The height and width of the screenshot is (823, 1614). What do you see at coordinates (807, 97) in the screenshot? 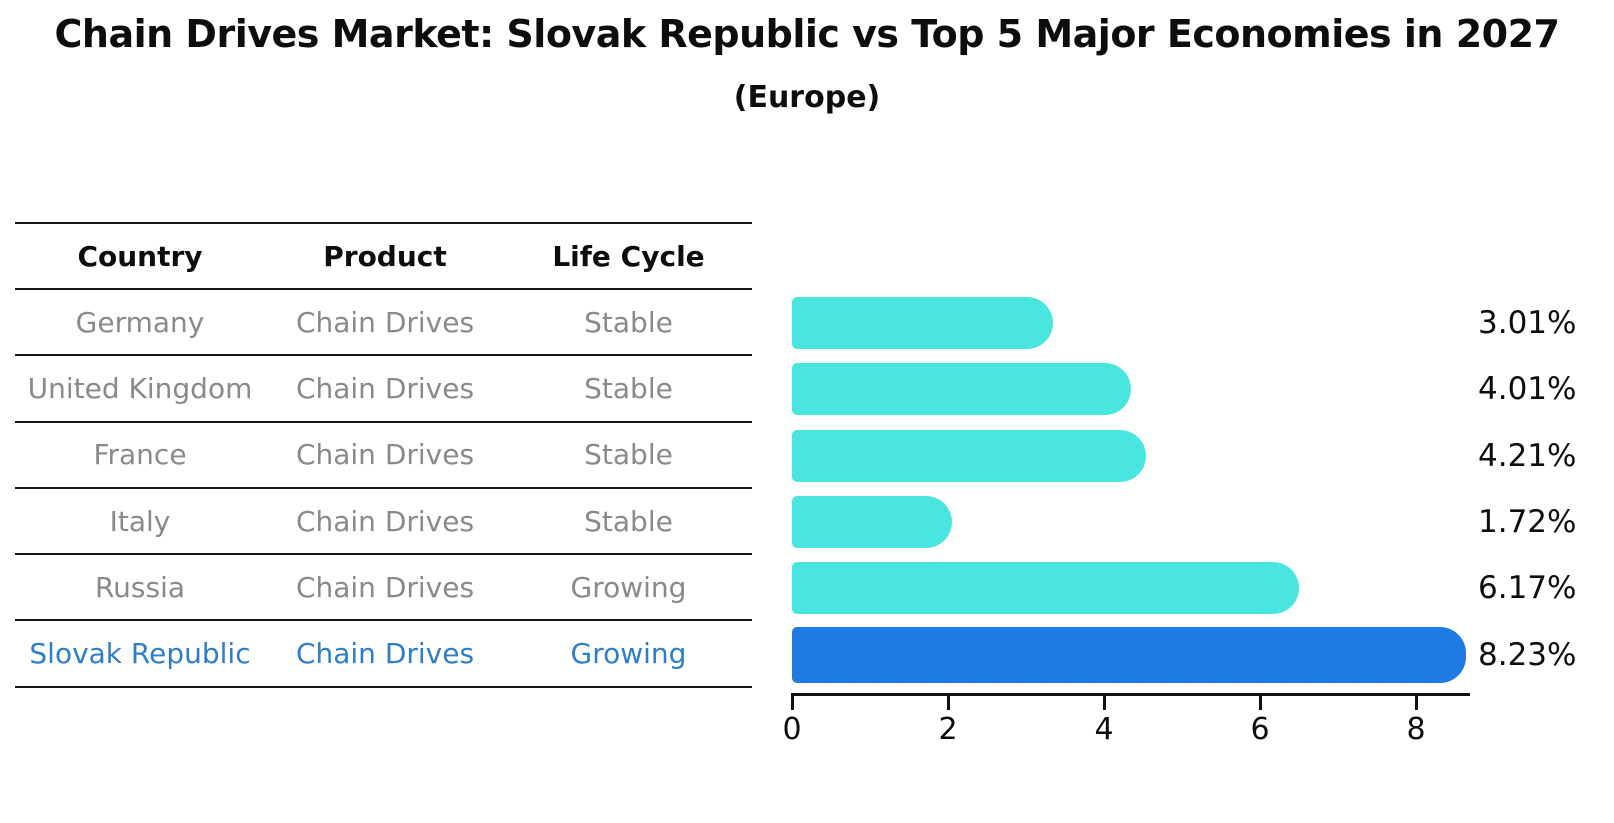
I see `chart-subtitle: (Europe)` at bounding box center [807, 97].